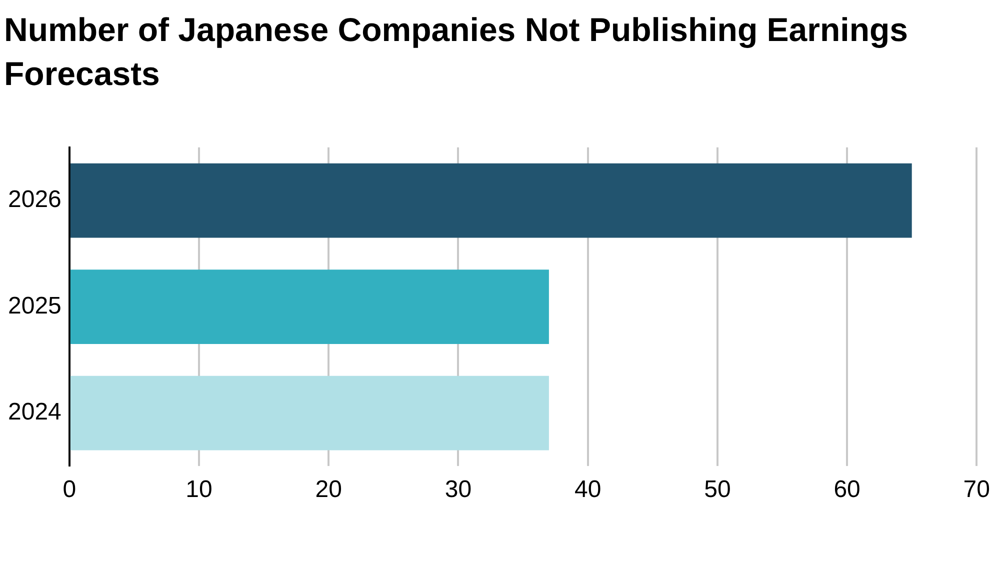  Describe the element at coordinates (456, 52) in the screenshot. I see `chart-title: Number of Japanese Companies Not Publishing Earnings Forecasts` at that location.